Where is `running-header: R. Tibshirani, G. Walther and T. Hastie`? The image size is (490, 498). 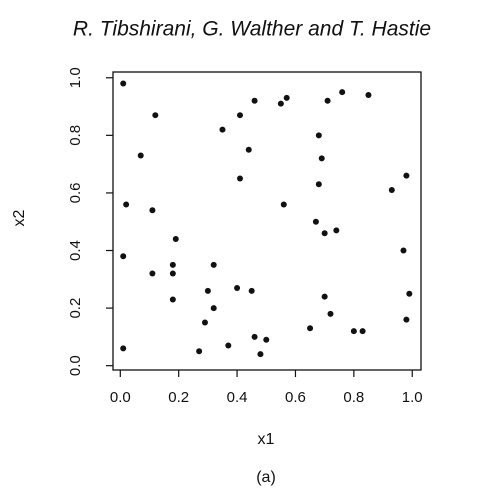 running-header: R. Tibshirani, G. Walther and T. Hastie is located at coordinates (252, 29).